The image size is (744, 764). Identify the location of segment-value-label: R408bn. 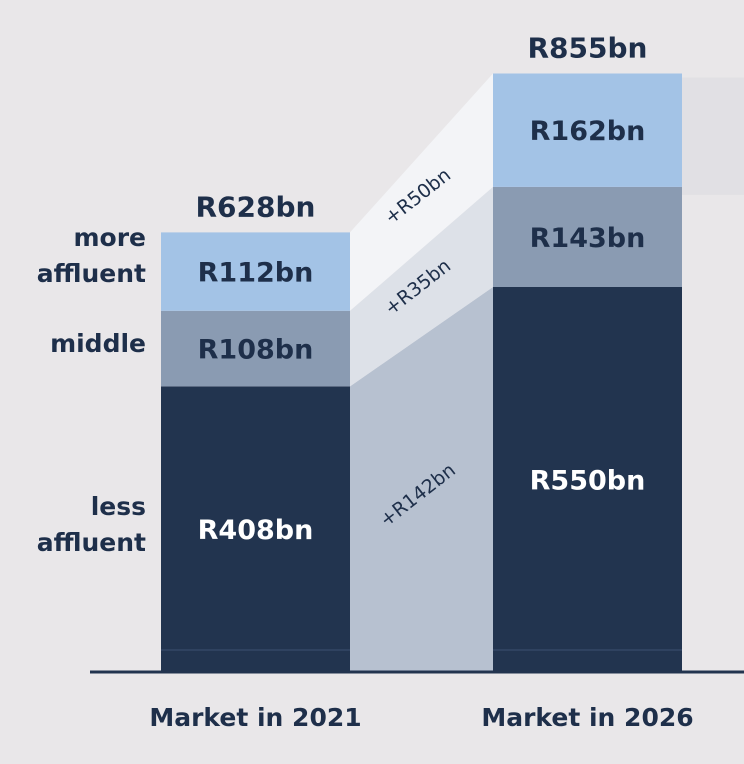
(256, 530).